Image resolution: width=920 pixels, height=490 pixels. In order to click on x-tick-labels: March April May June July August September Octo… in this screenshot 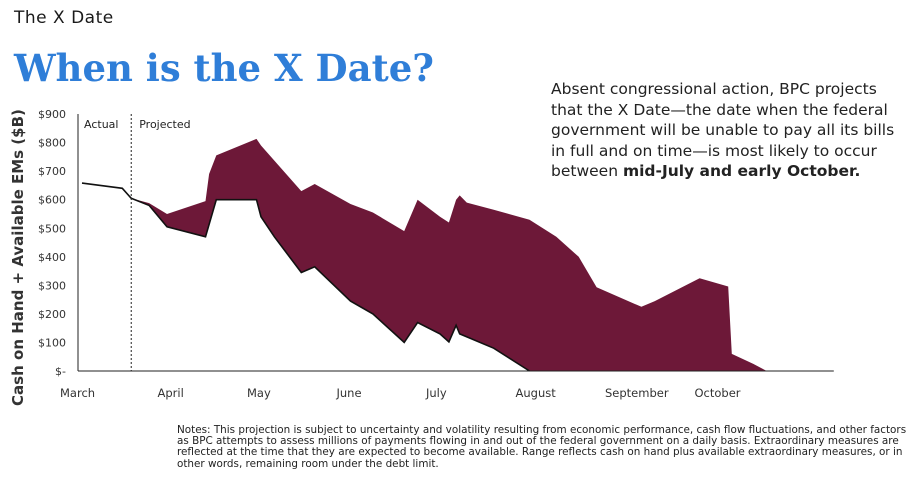, I will do `click(400, 393)`.